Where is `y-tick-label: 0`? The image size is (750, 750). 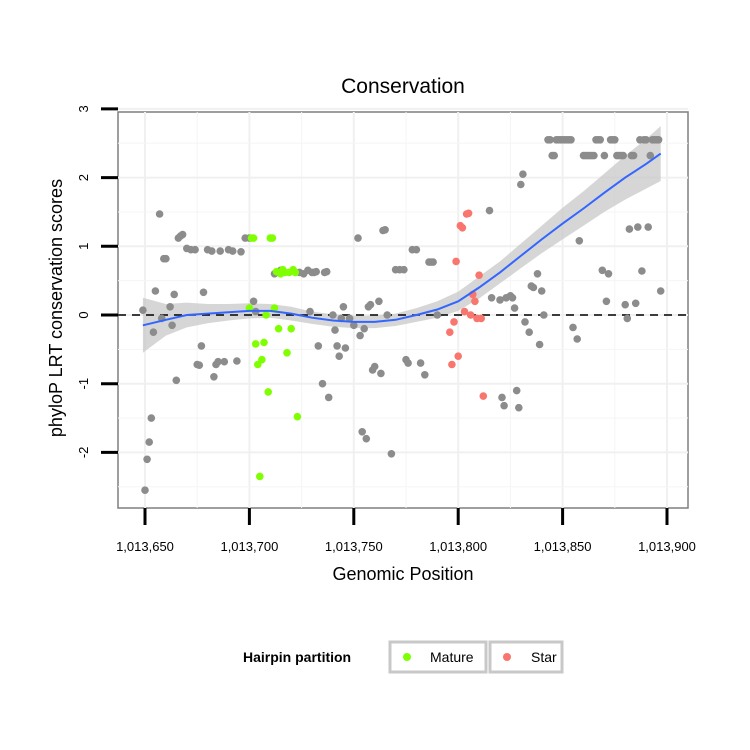 y-tick-label: 0 is located at coordinates (83, 314).